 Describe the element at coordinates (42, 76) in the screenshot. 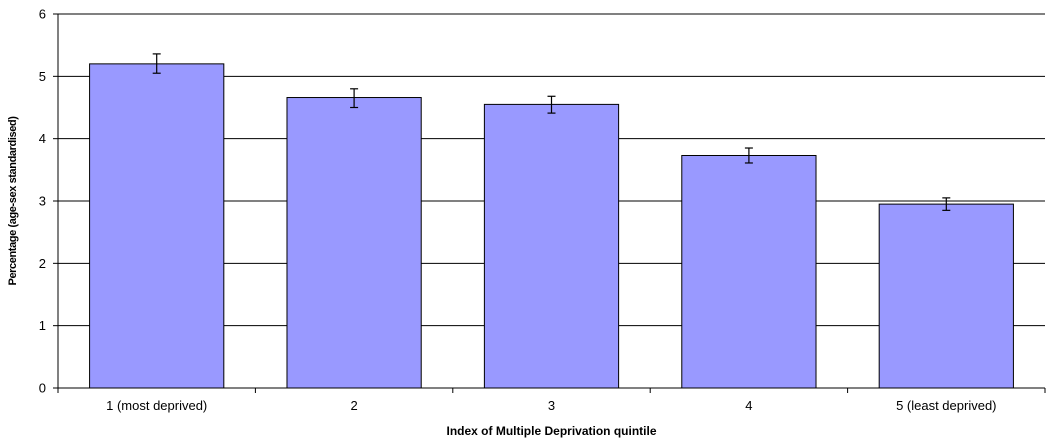

I see `y-tick-label-5: 5` at that location.